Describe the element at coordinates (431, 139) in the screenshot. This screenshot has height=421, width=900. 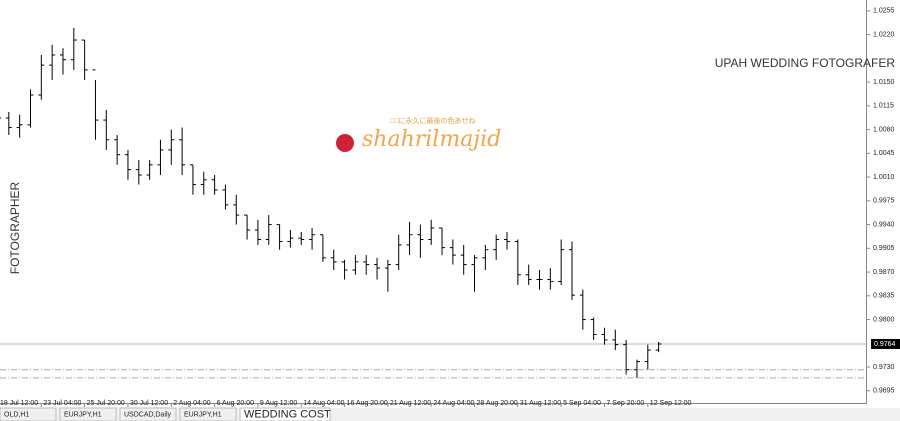
I see `watermark-name: shahrilmajid` at that location.